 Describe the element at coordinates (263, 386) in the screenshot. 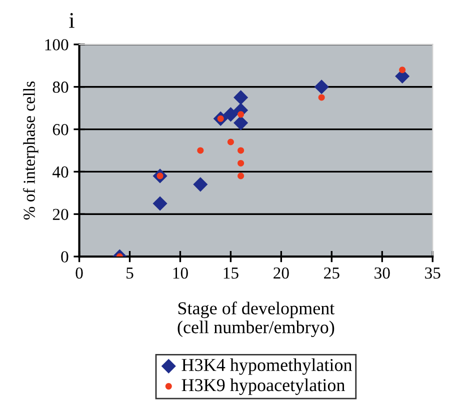

I see `legend-label: H3K9 hypoacetylation` at that location.